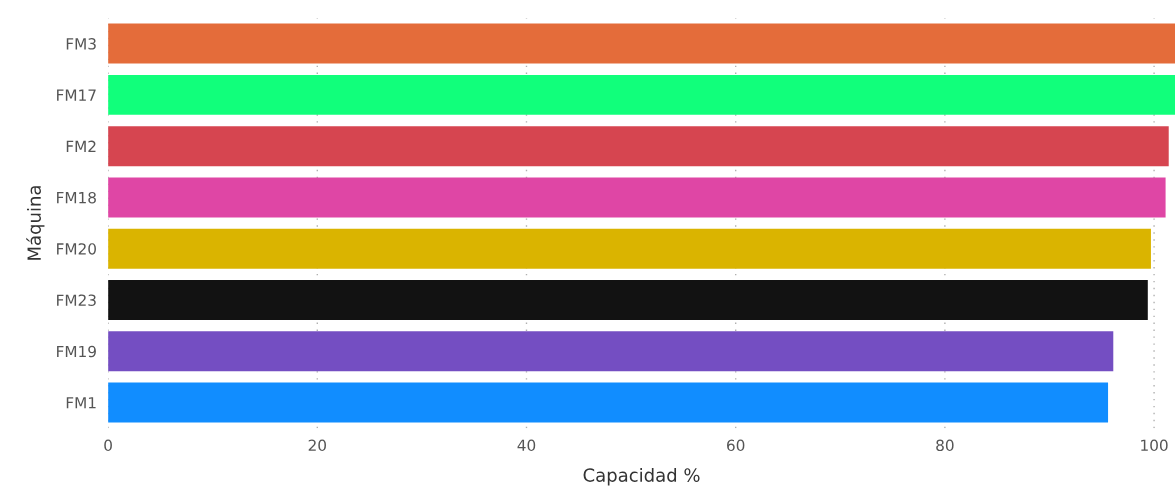 This screenshot has width=1175, height=499. What do you see at coordinates (526, 445) in the screenshot?
I see `x-tick-label: 40` at bounding box center [526, 445].